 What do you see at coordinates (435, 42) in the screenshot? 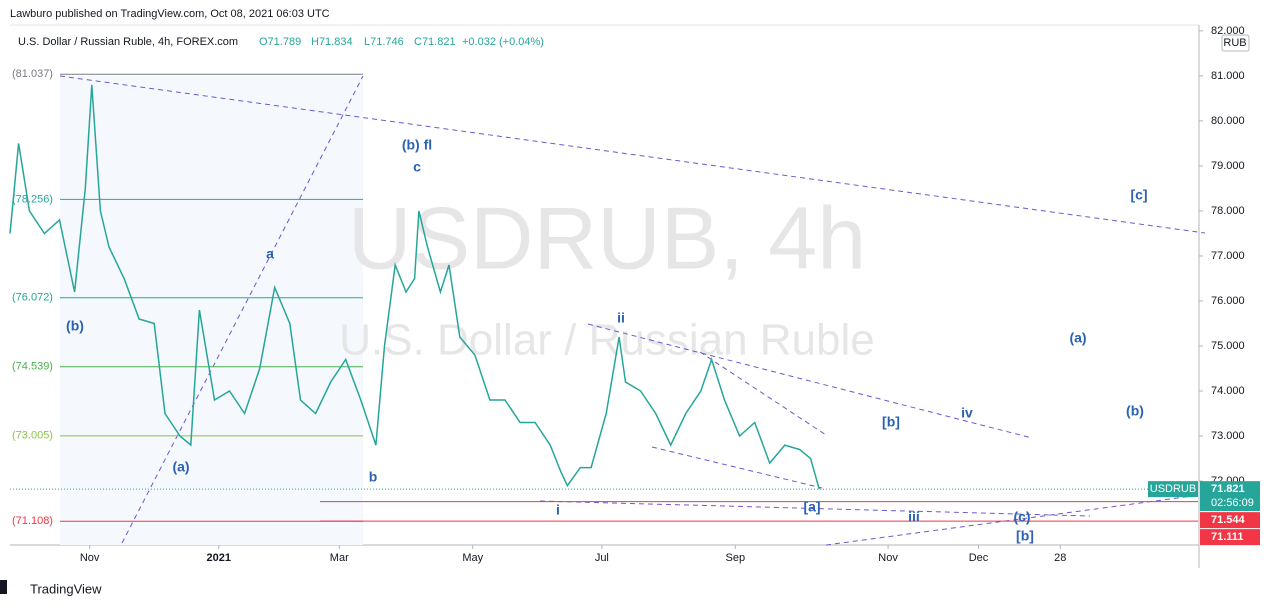
I see `close: C71.821` at bounding box center [435, 42].